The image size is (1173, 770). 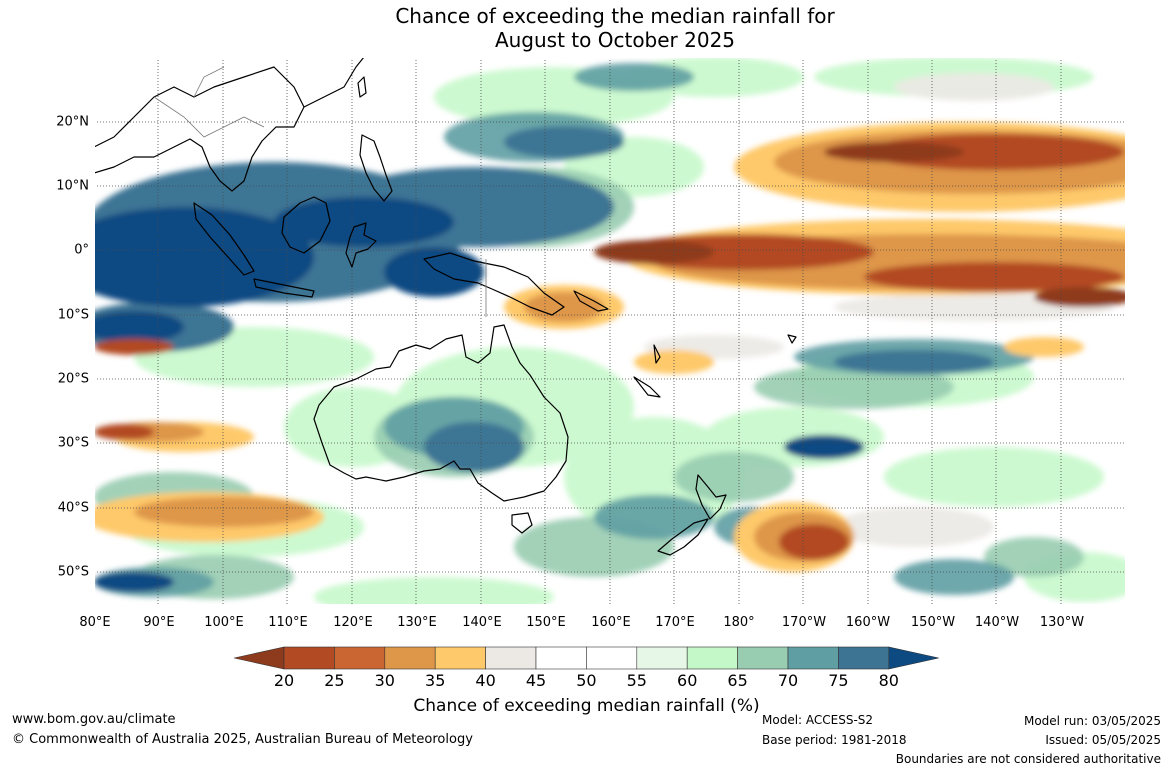 What do you see at coordinates (384, 680) in the screenshot?
I see `colorbar-tick-label: 30` at bounding box center [384, 680].